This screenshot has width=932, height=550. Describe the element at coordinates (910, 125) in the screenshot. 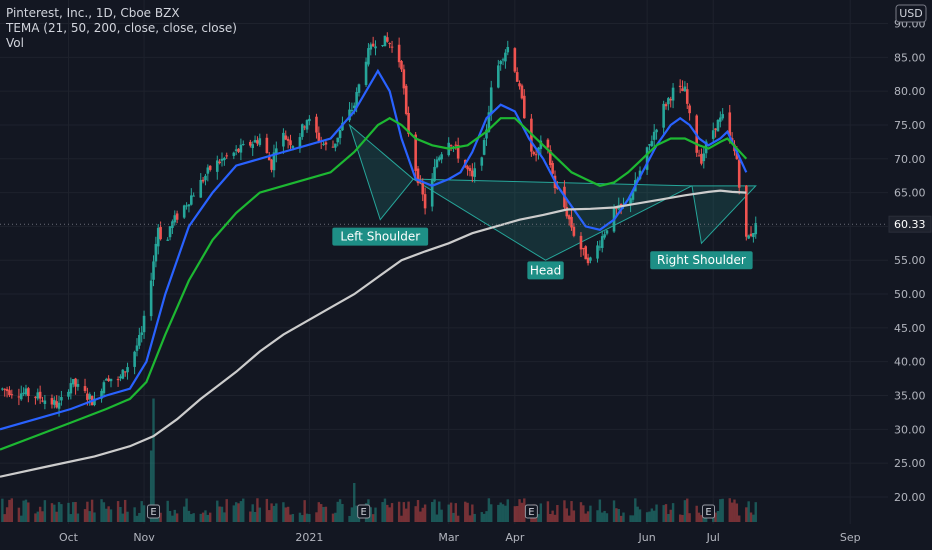

I see `y-tick-label: 75.00` at that location.